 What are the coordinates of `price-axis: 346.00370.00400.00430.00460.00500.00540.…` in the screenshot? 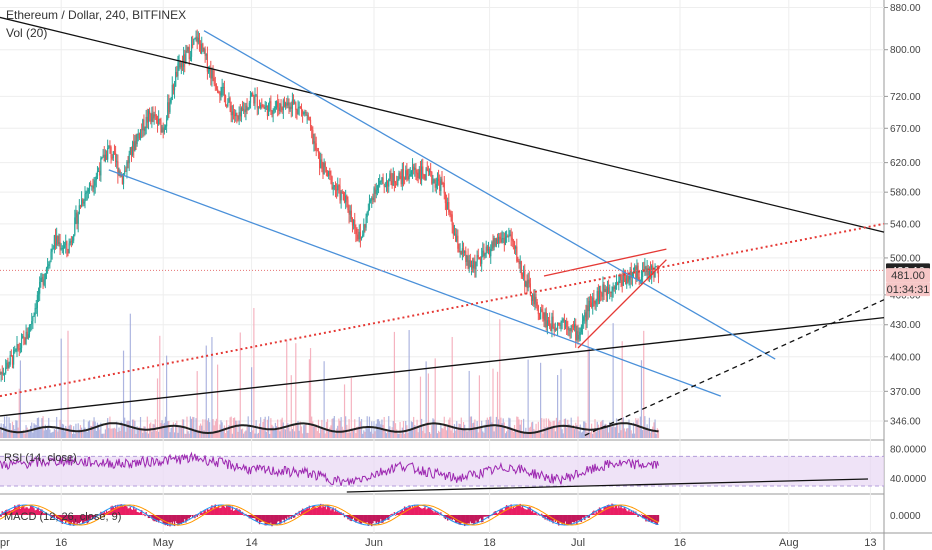 It's located at (905, 262).